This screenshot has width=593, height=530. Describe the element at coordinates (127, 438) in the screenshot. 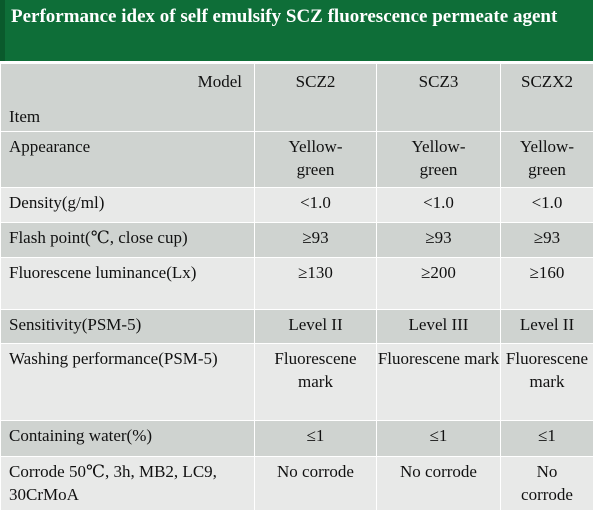

I see `row-label: Containing water(%)` at that location.